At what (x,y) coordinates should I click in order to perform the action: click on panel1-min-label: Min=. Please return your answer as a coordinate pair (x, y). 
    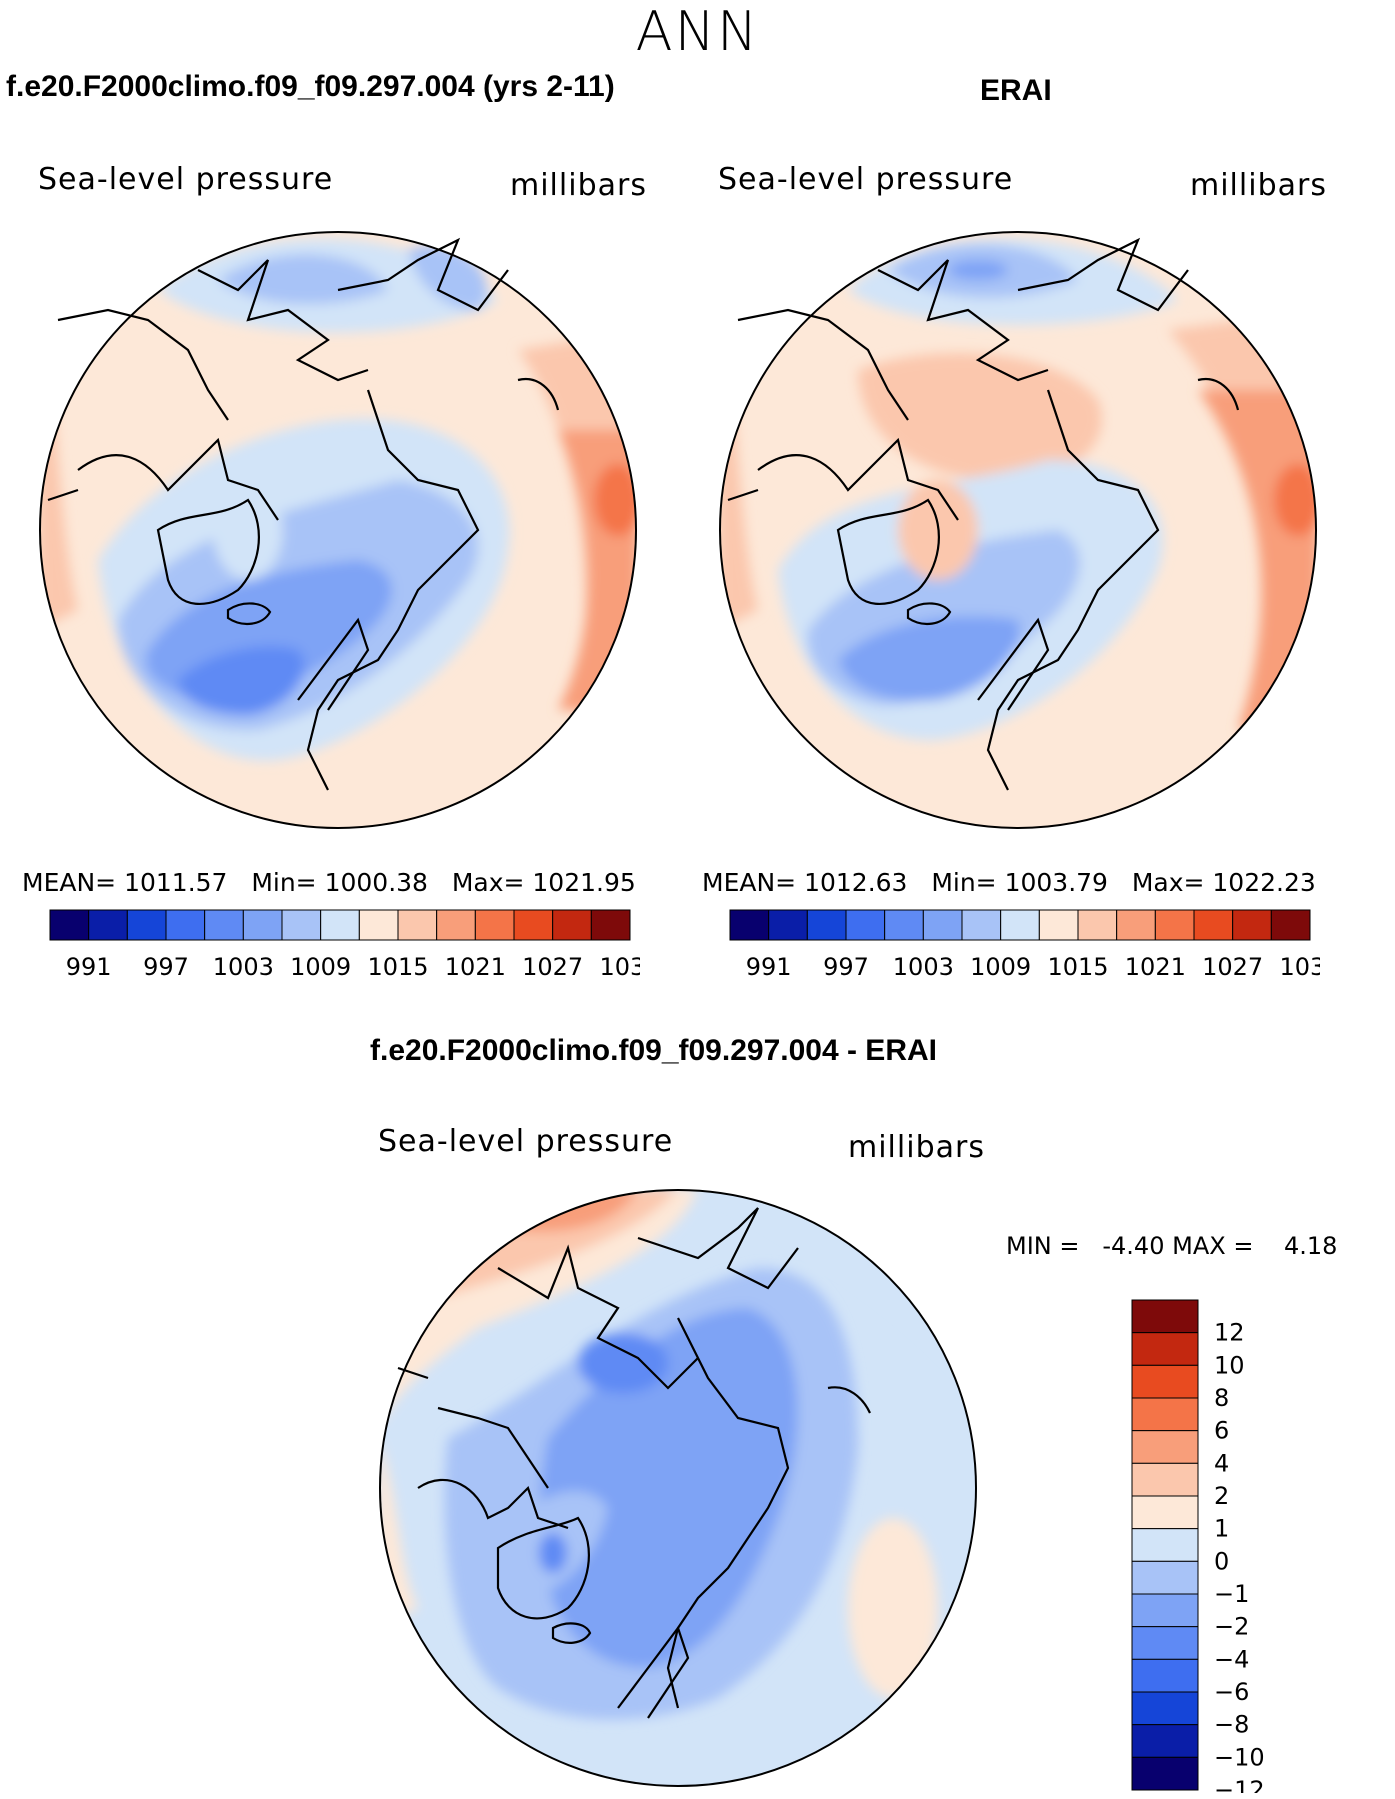
    Looking at the image, I should click on (284, 882).